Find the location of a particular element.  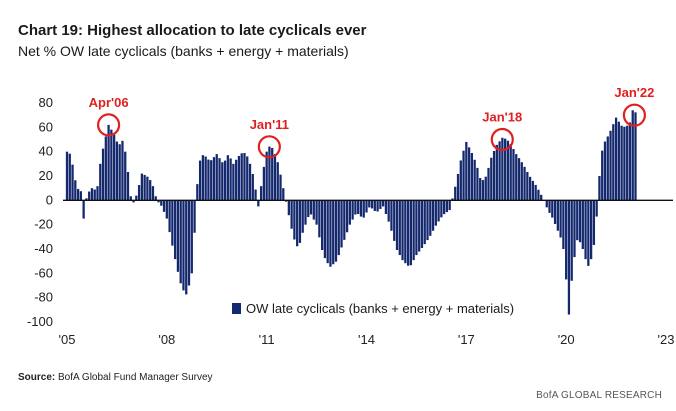

y-tick-label: -40 is located at coordinates (43, 248).